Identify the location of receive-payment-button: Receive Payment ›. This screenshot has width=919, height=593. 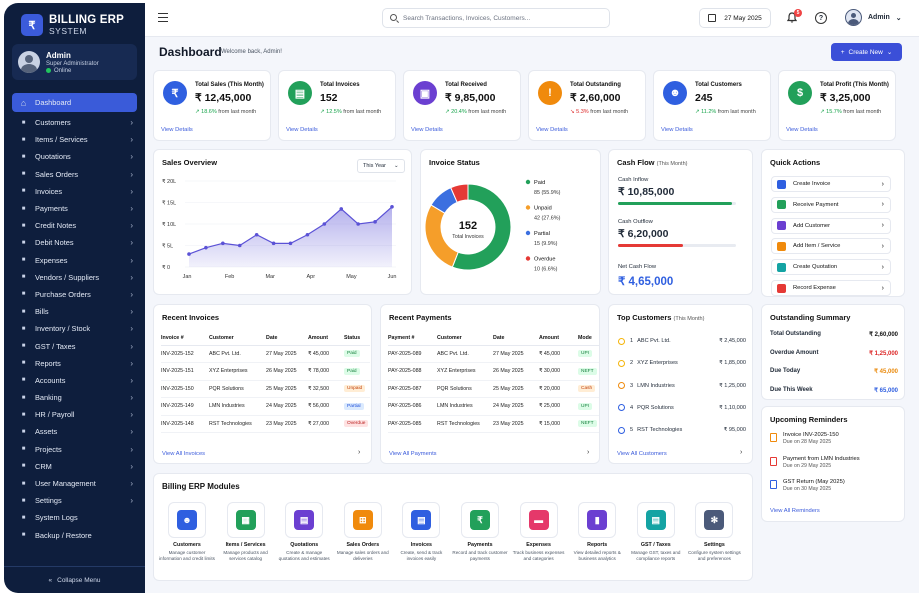
(831, 204).